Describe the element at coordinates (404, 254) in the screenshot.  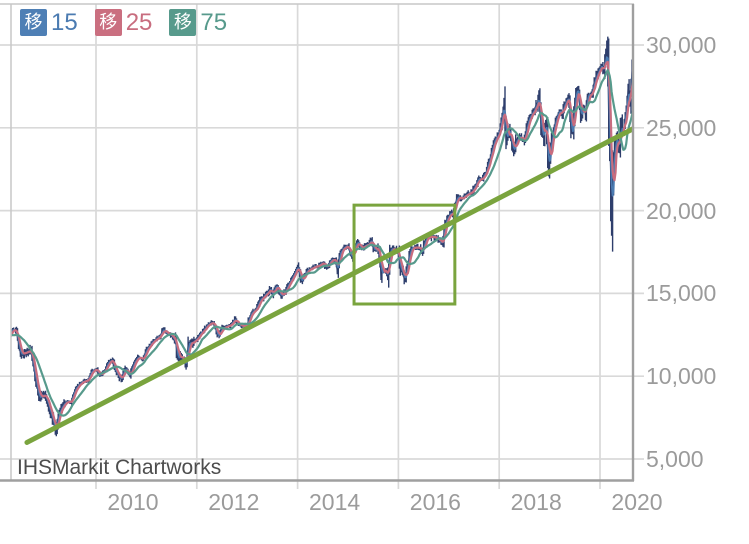
I see `highlight-box` at that location.